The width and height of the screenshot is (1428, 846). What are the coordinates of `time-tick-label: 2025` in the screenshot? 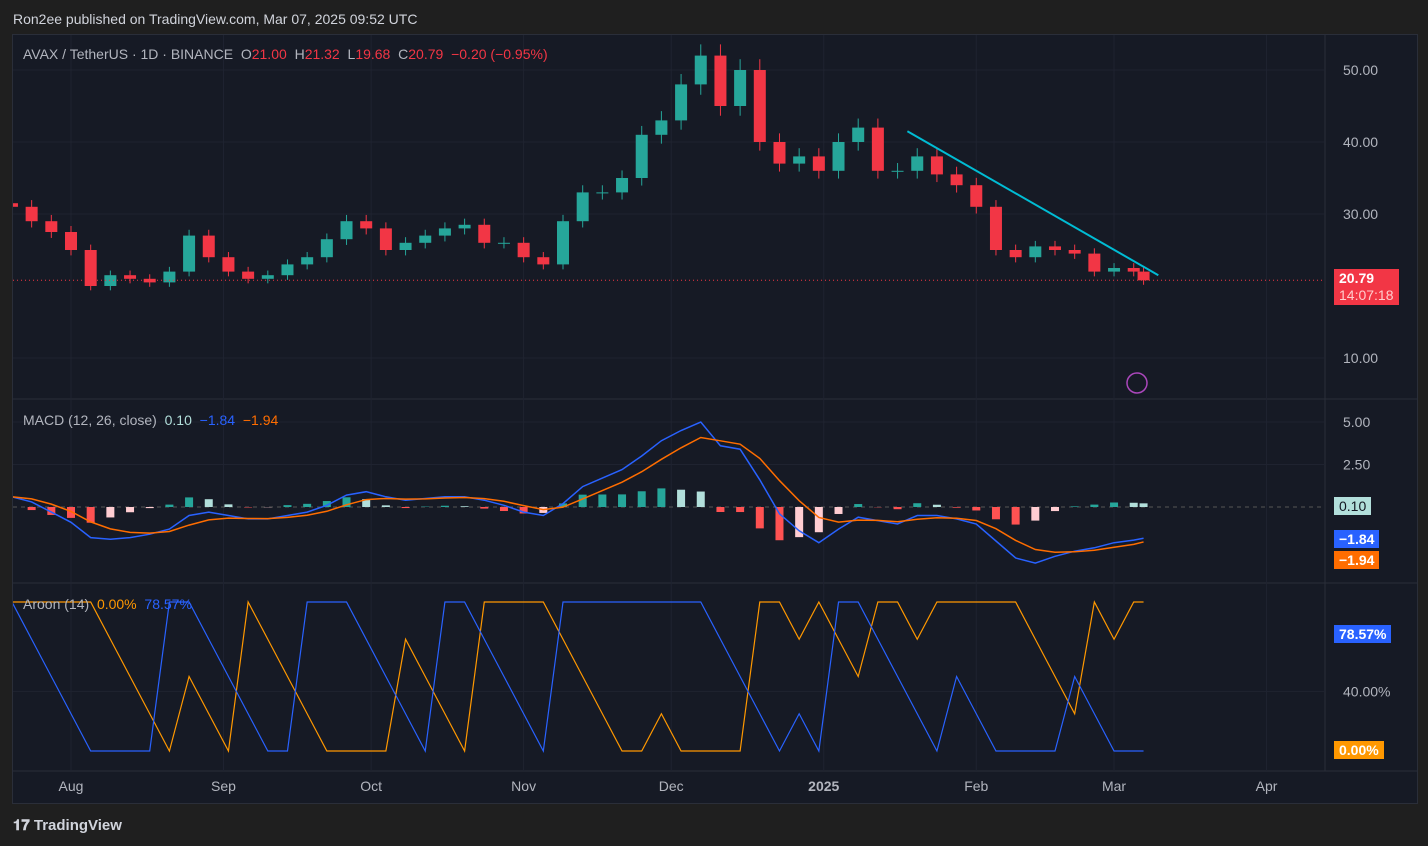 It's located at (823, 786).